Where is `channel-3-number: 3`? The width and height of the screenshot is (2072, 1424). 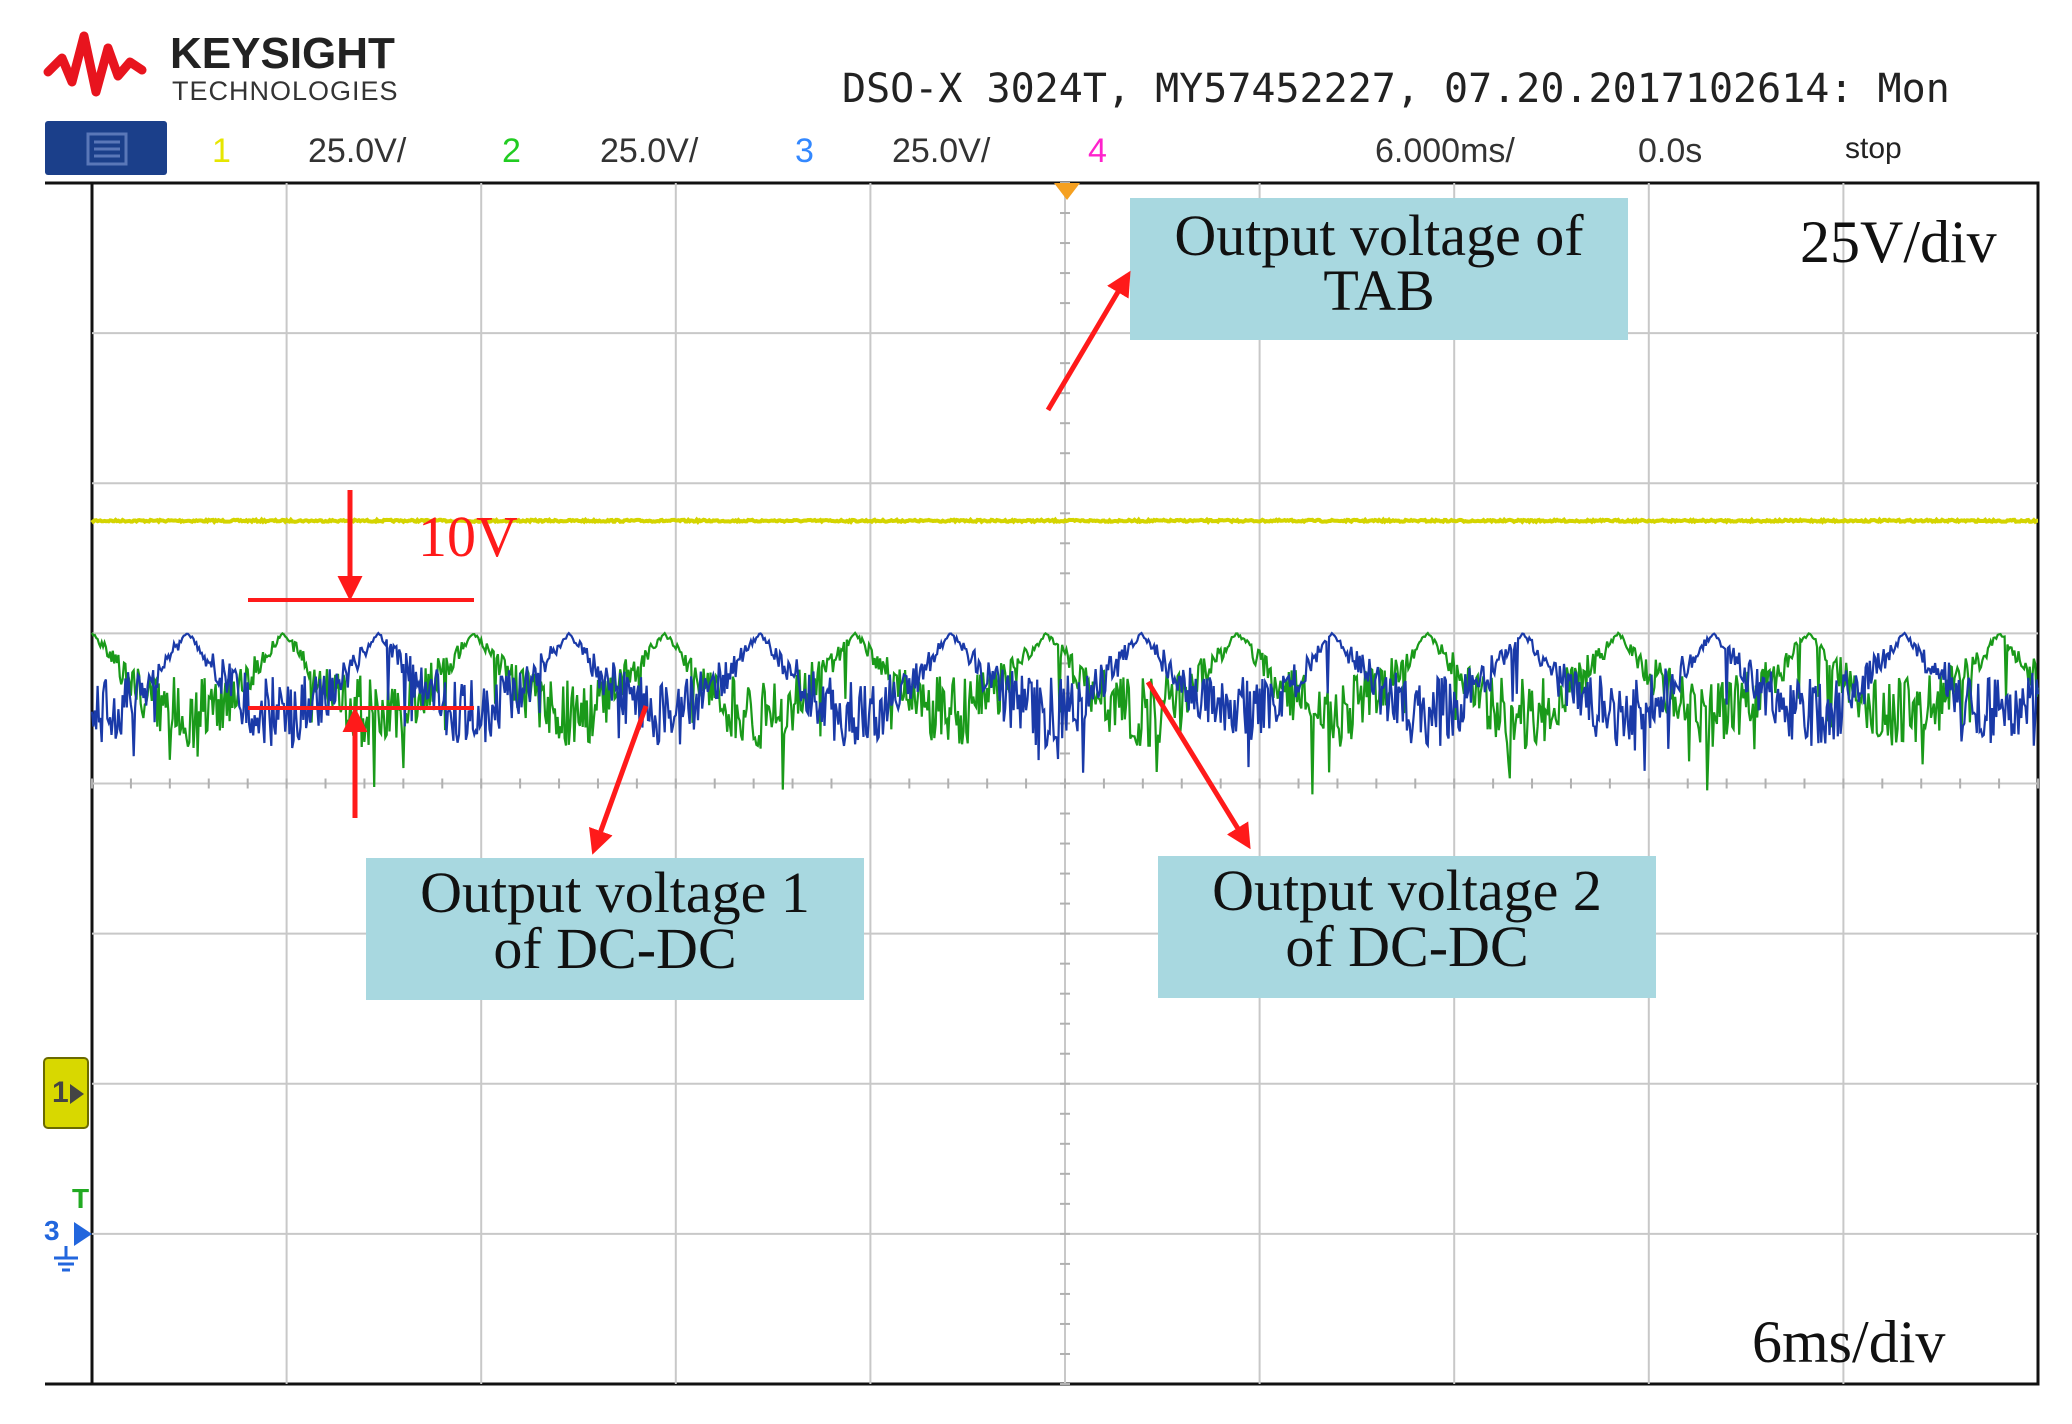
channel-3-number: 3 is located at coordinates (804, 151).